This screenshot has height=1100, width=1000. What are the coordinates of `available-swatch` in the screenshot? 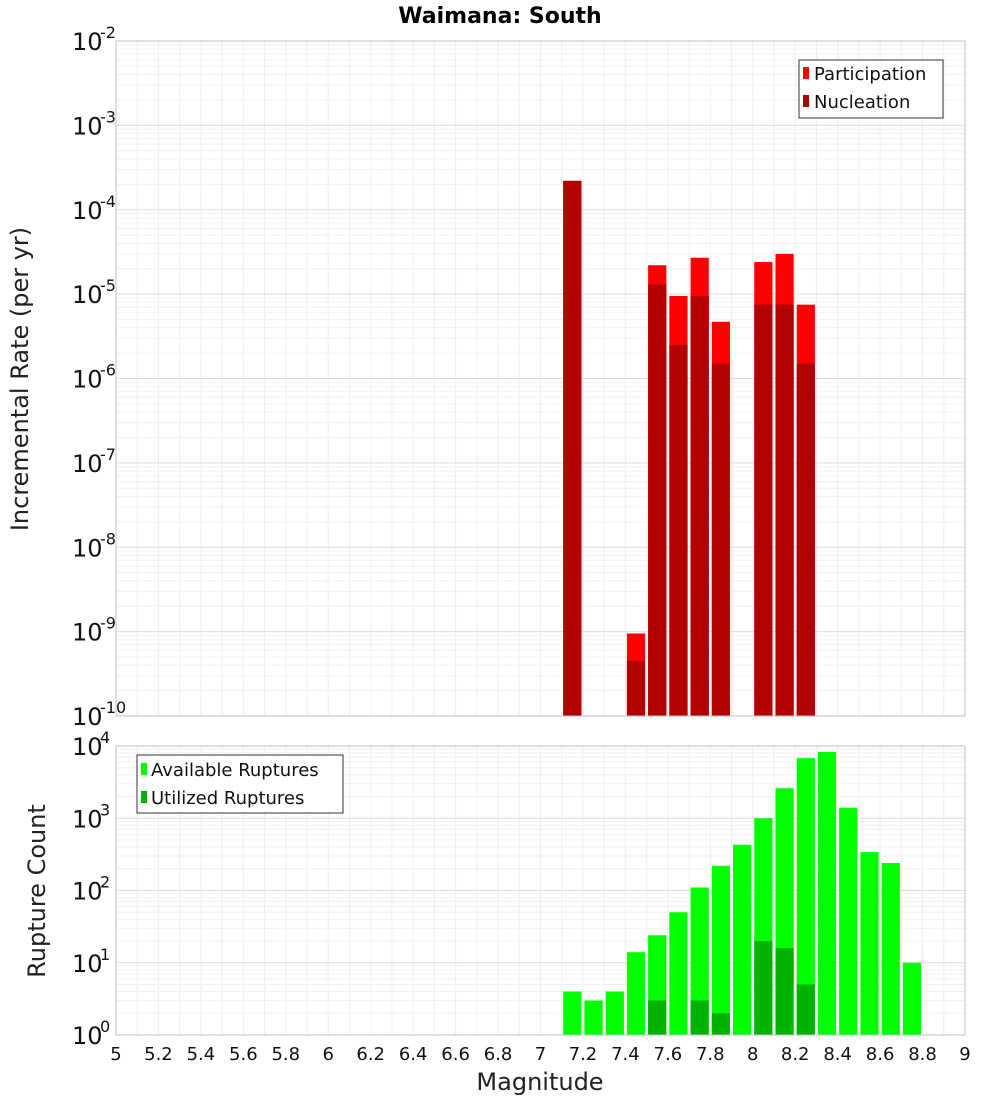 It's located at (144, 769).